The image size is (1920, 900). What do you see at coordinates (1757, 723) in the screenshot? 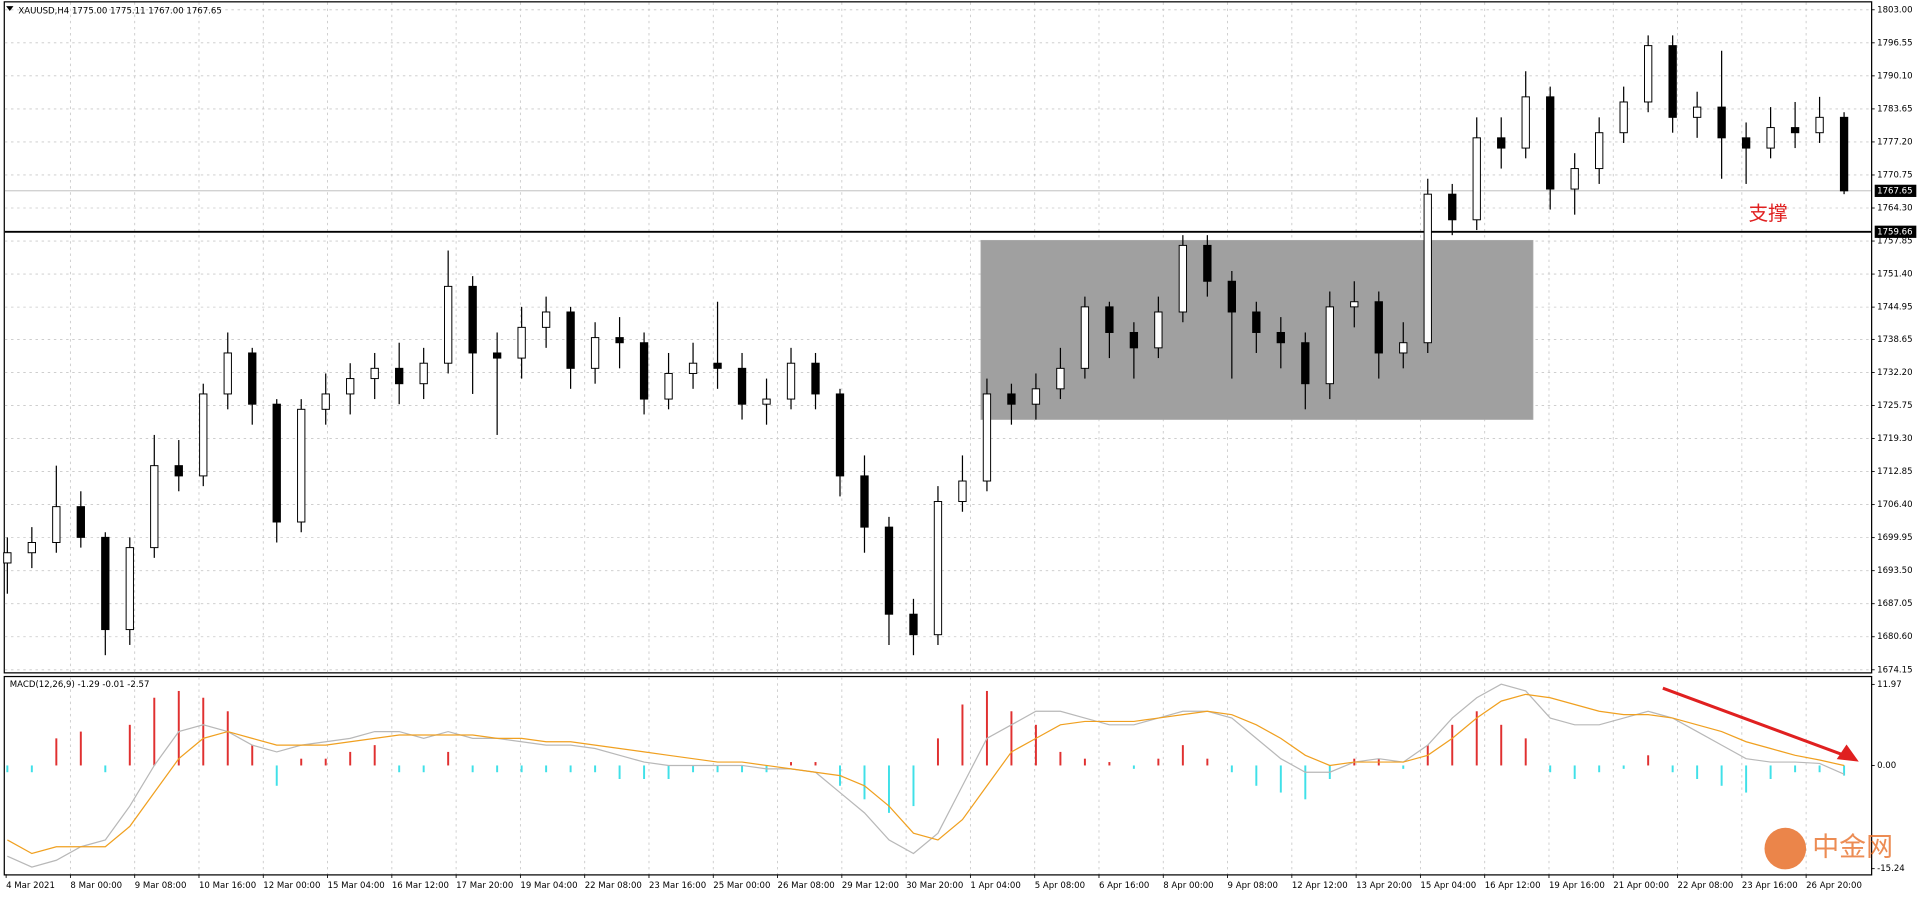
I see `trend-arrow` at bounding box center [1757, 723].